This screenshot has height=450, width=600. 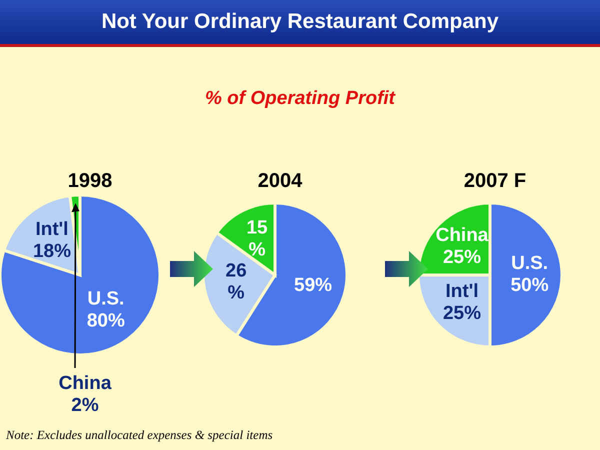 What do you see at coordinates (90, 181) in the screenshot?
I see `chart-title: 1998` at bounding box center [90, 181].